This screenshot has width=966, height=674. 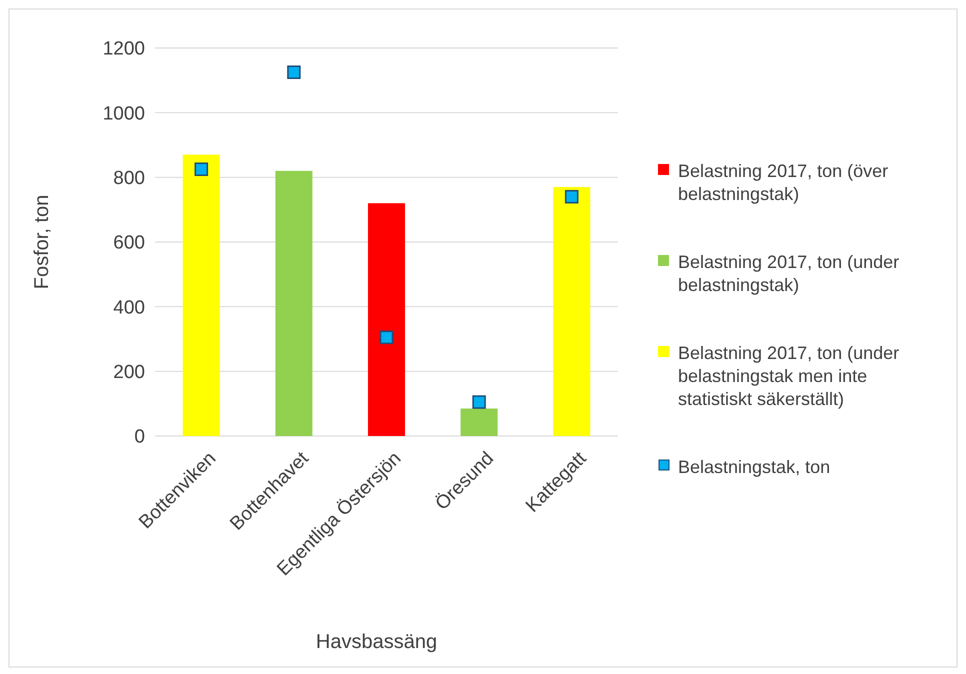 I want to click on legend-label: Belastning 2017, ton (under belastningstak men inte statistiskt säkerställt), so click(x=789, y=376).